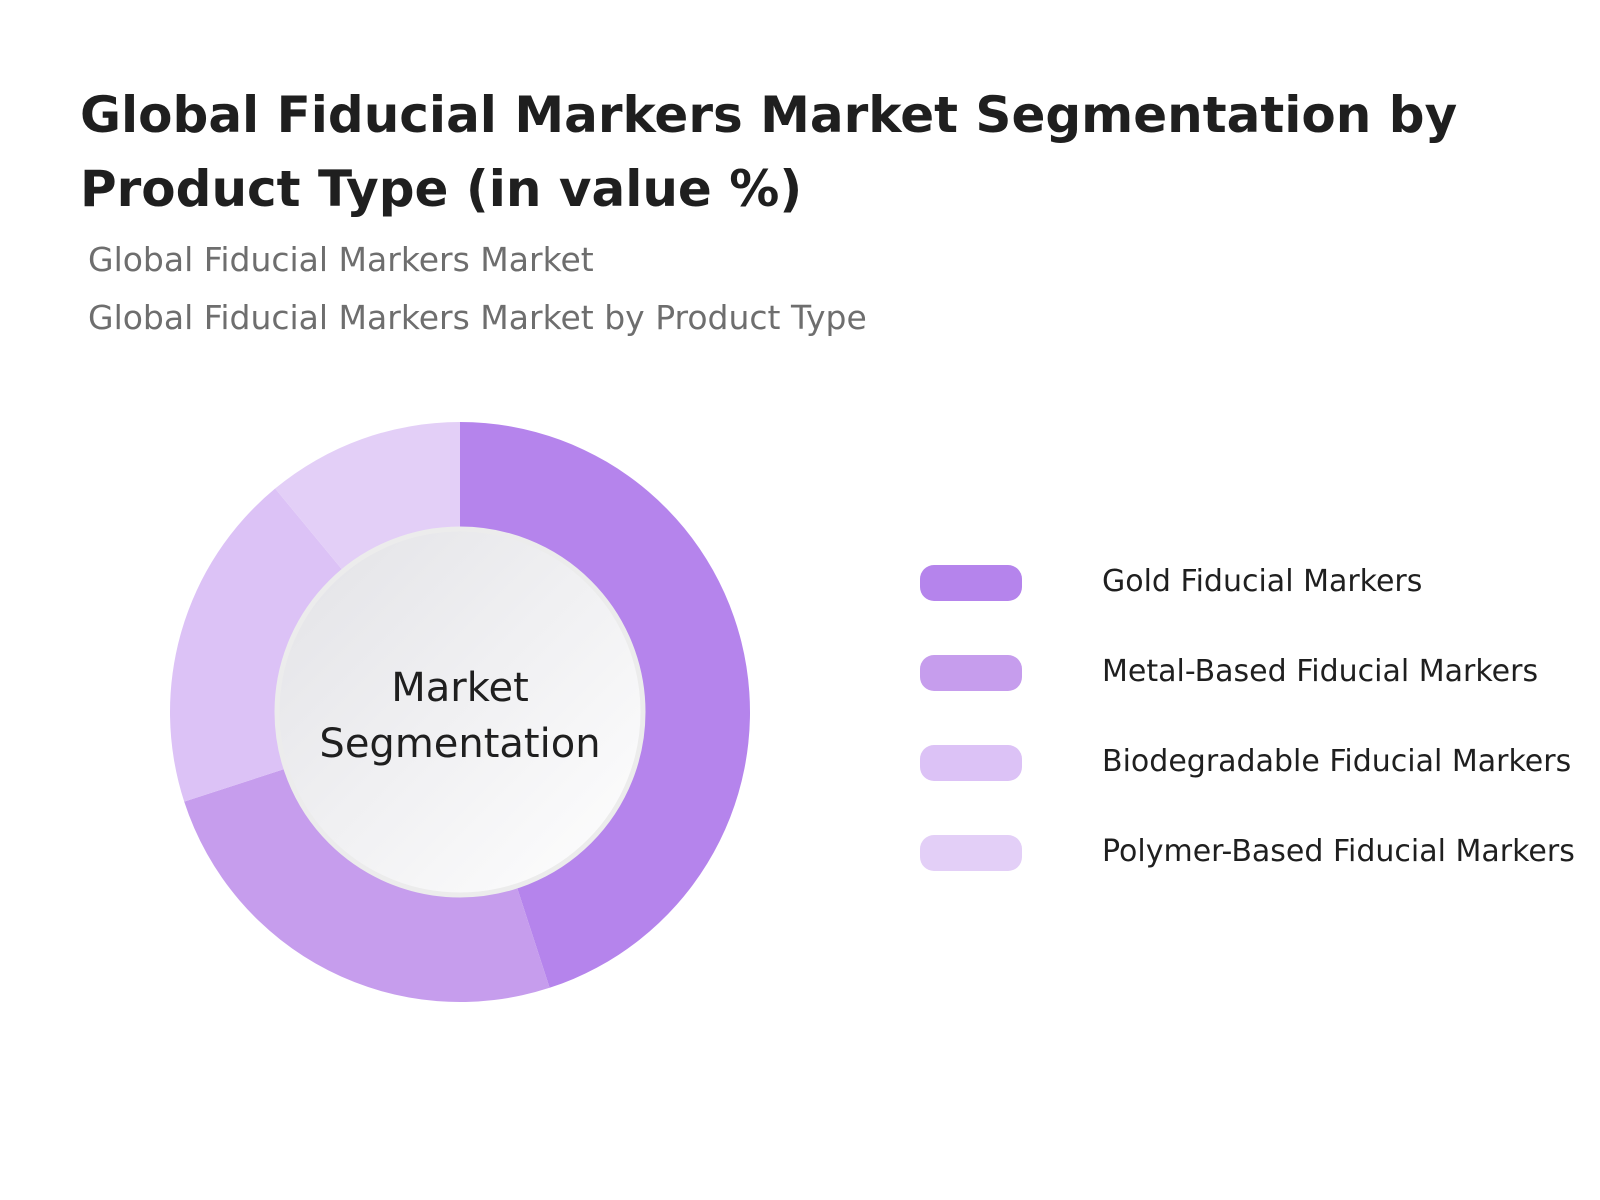  I want to click on legend-swatch-metal-based, so click(971, 673).